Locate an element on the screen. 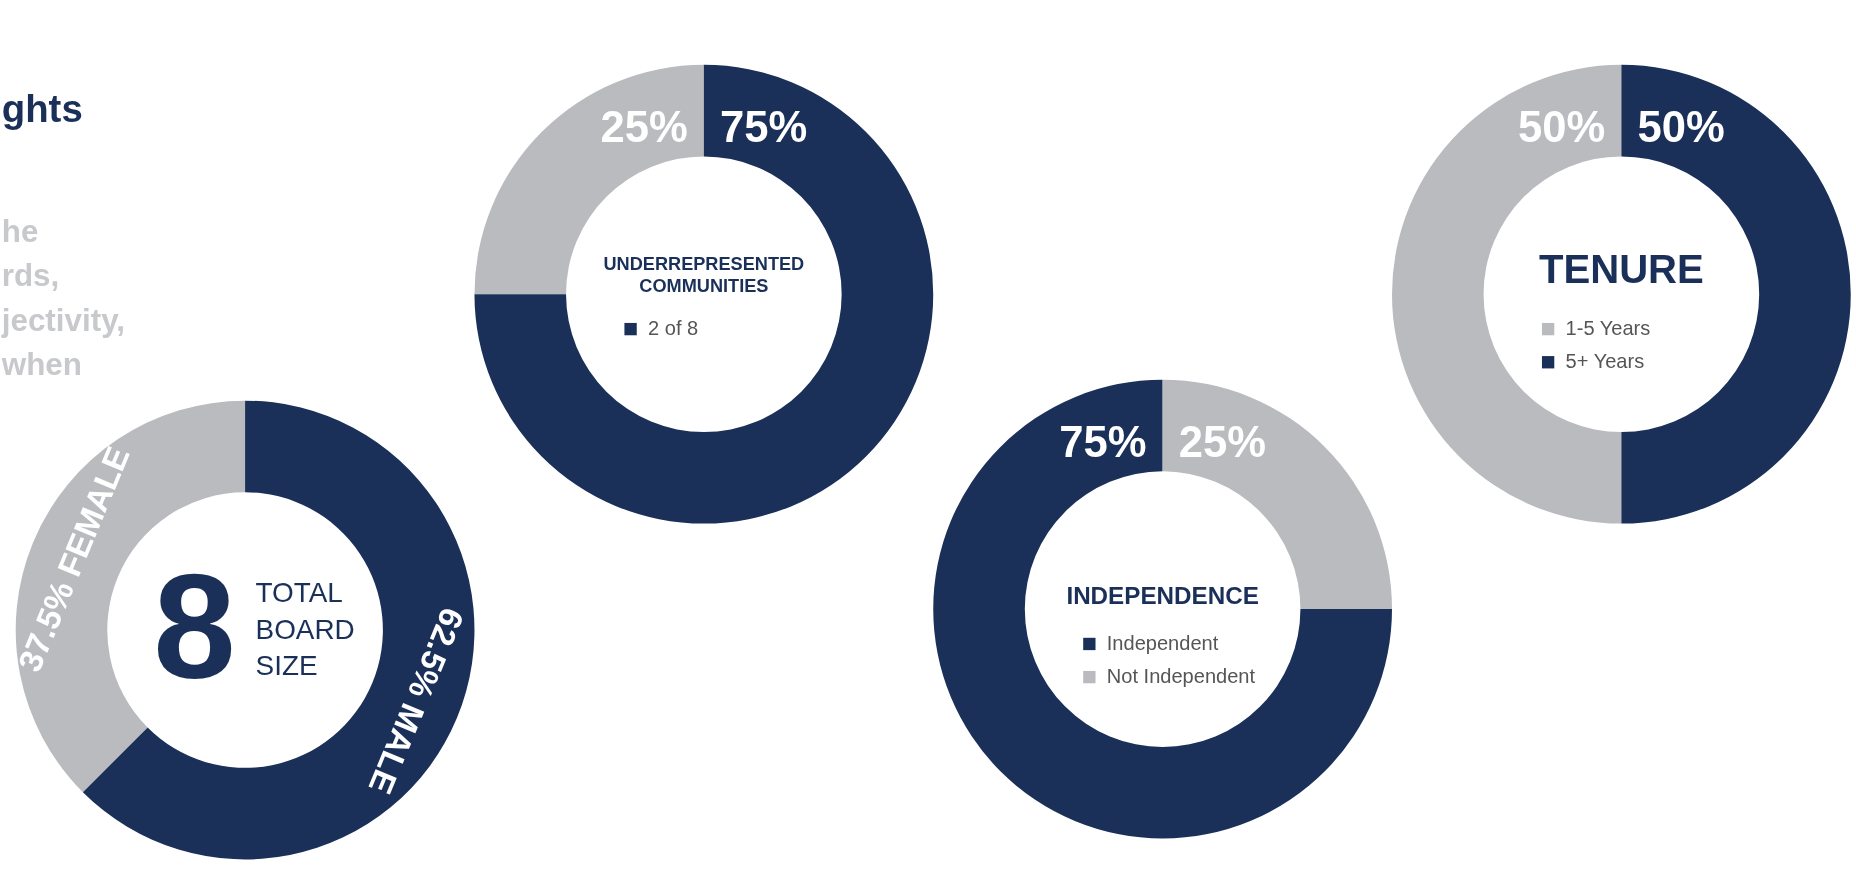 The width and height of the screenshot is (1856, 889). text: ghts is located at coordinates (42, 109).